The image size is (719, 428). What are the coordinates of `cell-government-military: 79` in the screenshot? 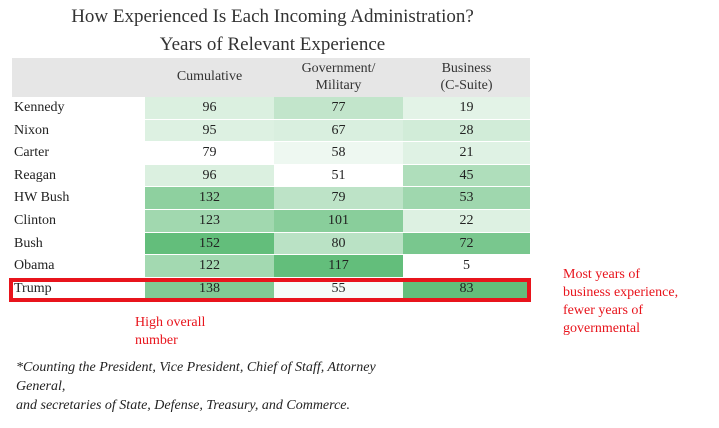 It's located at (338, 198).